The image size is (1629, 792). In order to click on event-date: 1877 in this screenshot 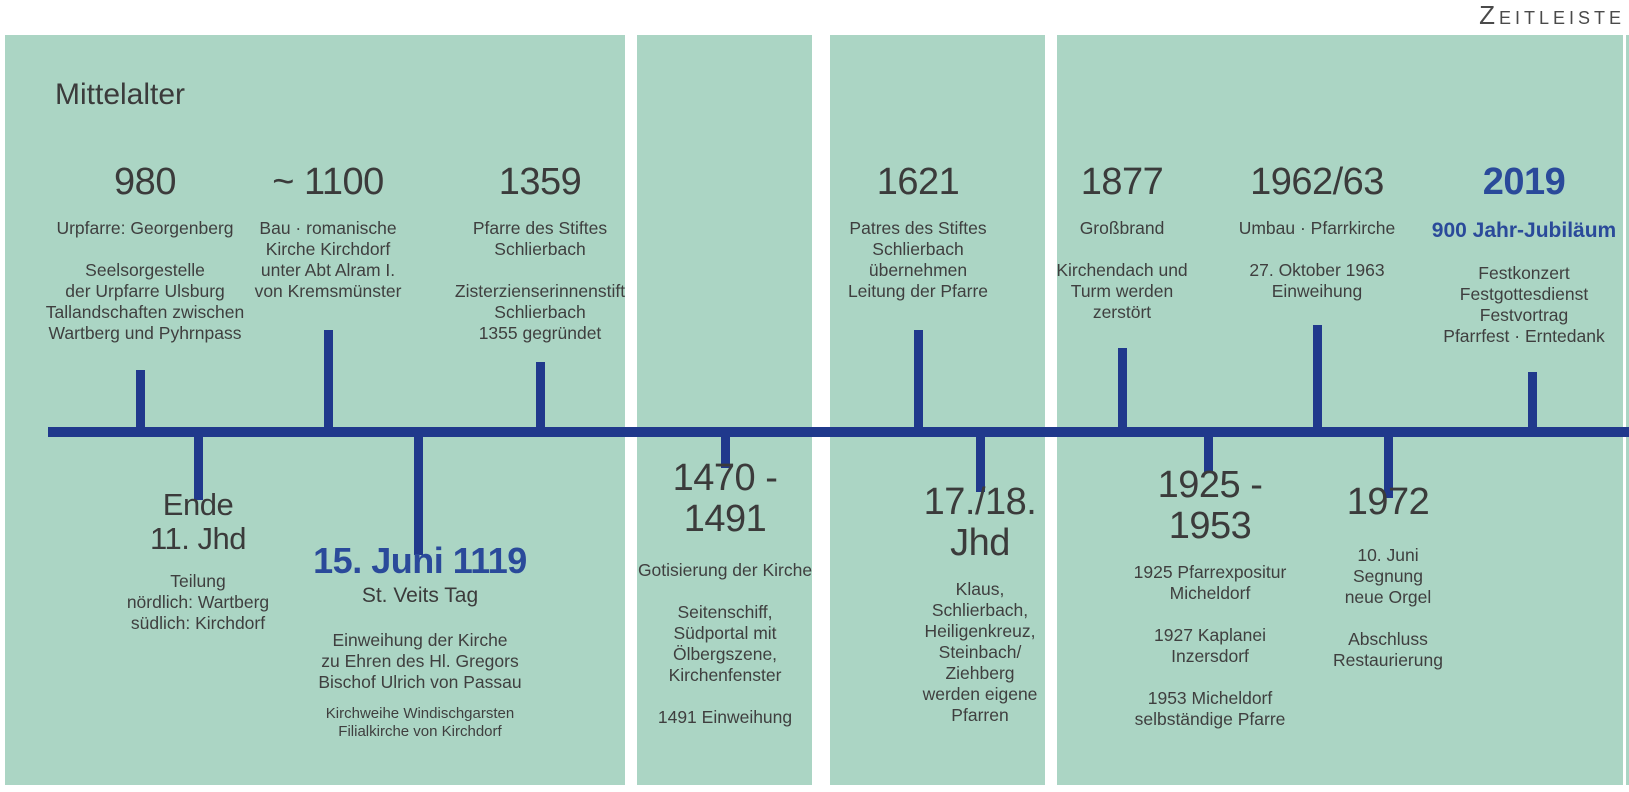, I will do `click(1122, 182)`.